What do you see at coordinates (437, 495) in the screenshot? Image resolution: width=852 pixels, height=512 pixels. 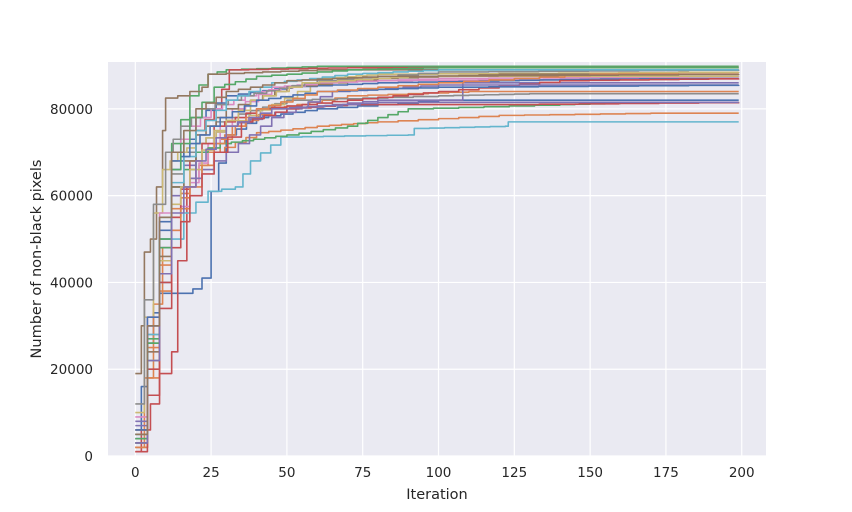 I see `x-axis-label: Iteration` at bounding box center [437, 495].